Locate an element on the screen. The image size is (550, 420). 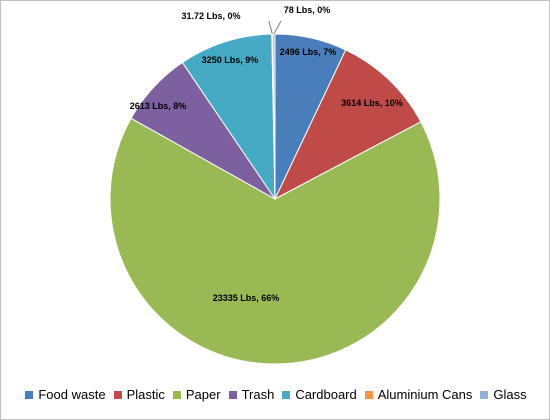
legend-label: Paper is located at coordinates (203, 394).